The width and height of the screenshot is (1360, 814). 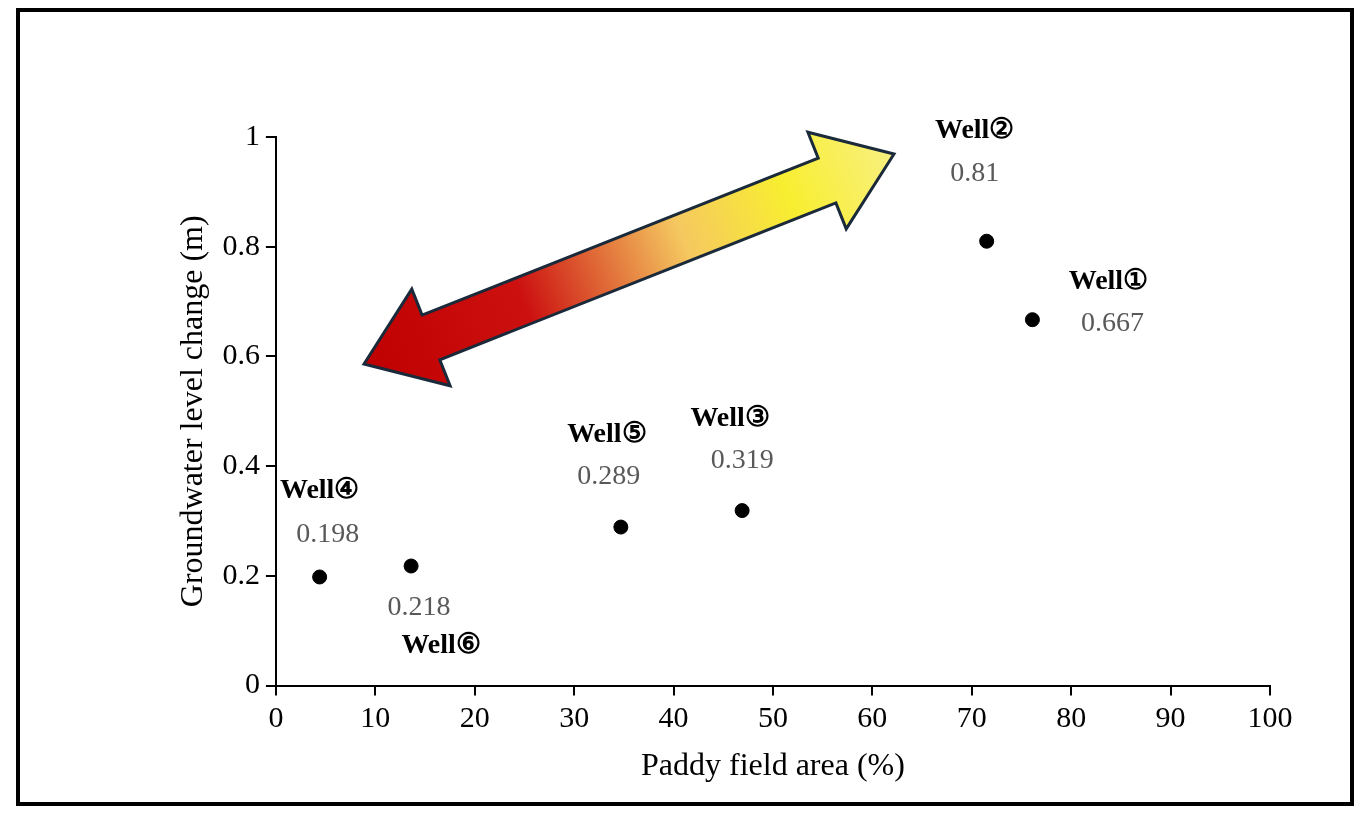 I want to click on x-axis-title: Paddy field area (%), so click(x=773, y=764).